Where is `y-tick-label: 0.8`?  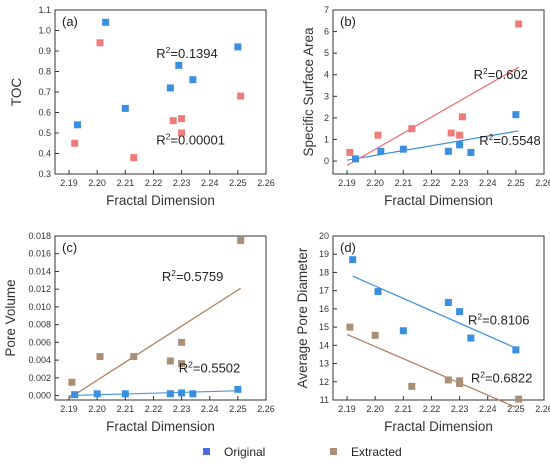 y-tick-label: 0.8 is located at coordinates (44, 72).